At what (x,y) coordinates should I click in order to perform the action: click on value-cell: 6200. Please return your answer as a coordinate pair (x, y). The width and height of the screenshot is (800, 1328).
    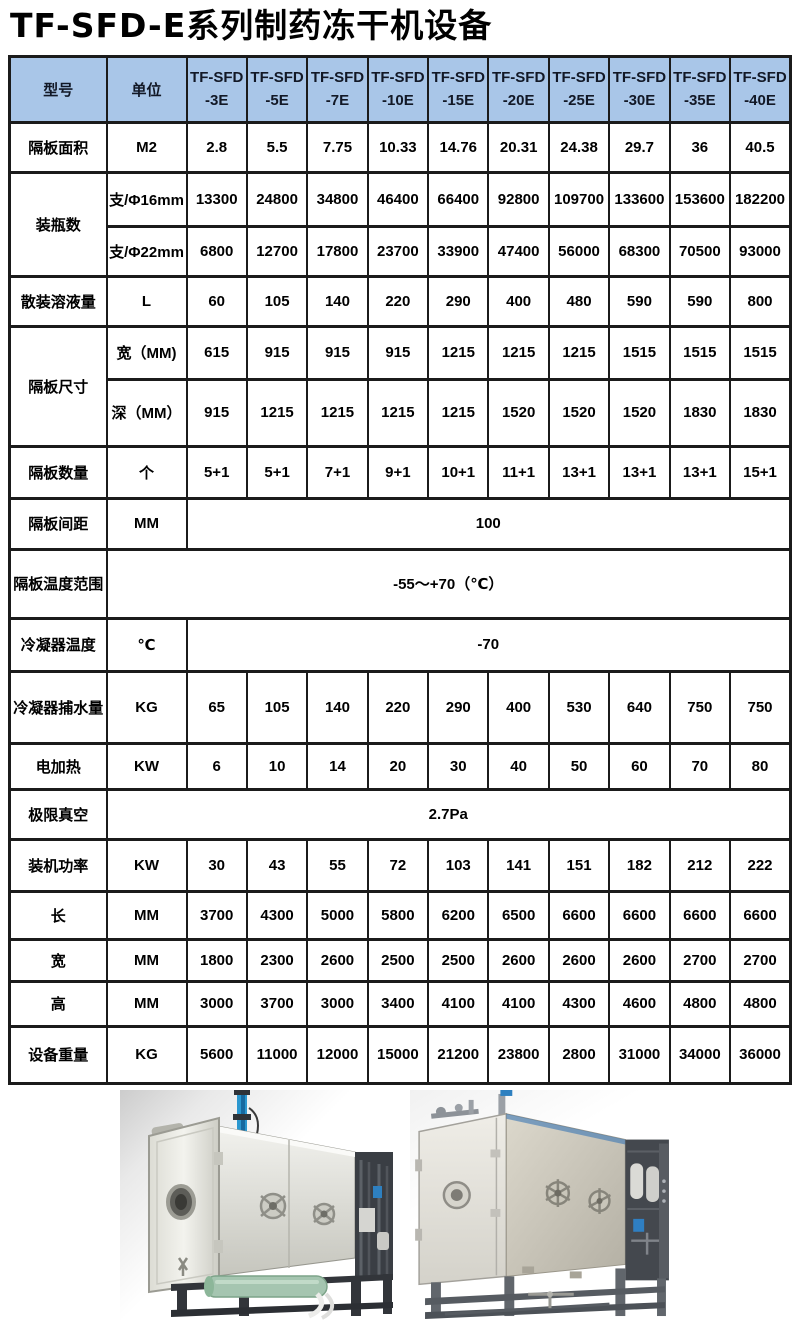
    Looking at the image, I should click on (458, 915).